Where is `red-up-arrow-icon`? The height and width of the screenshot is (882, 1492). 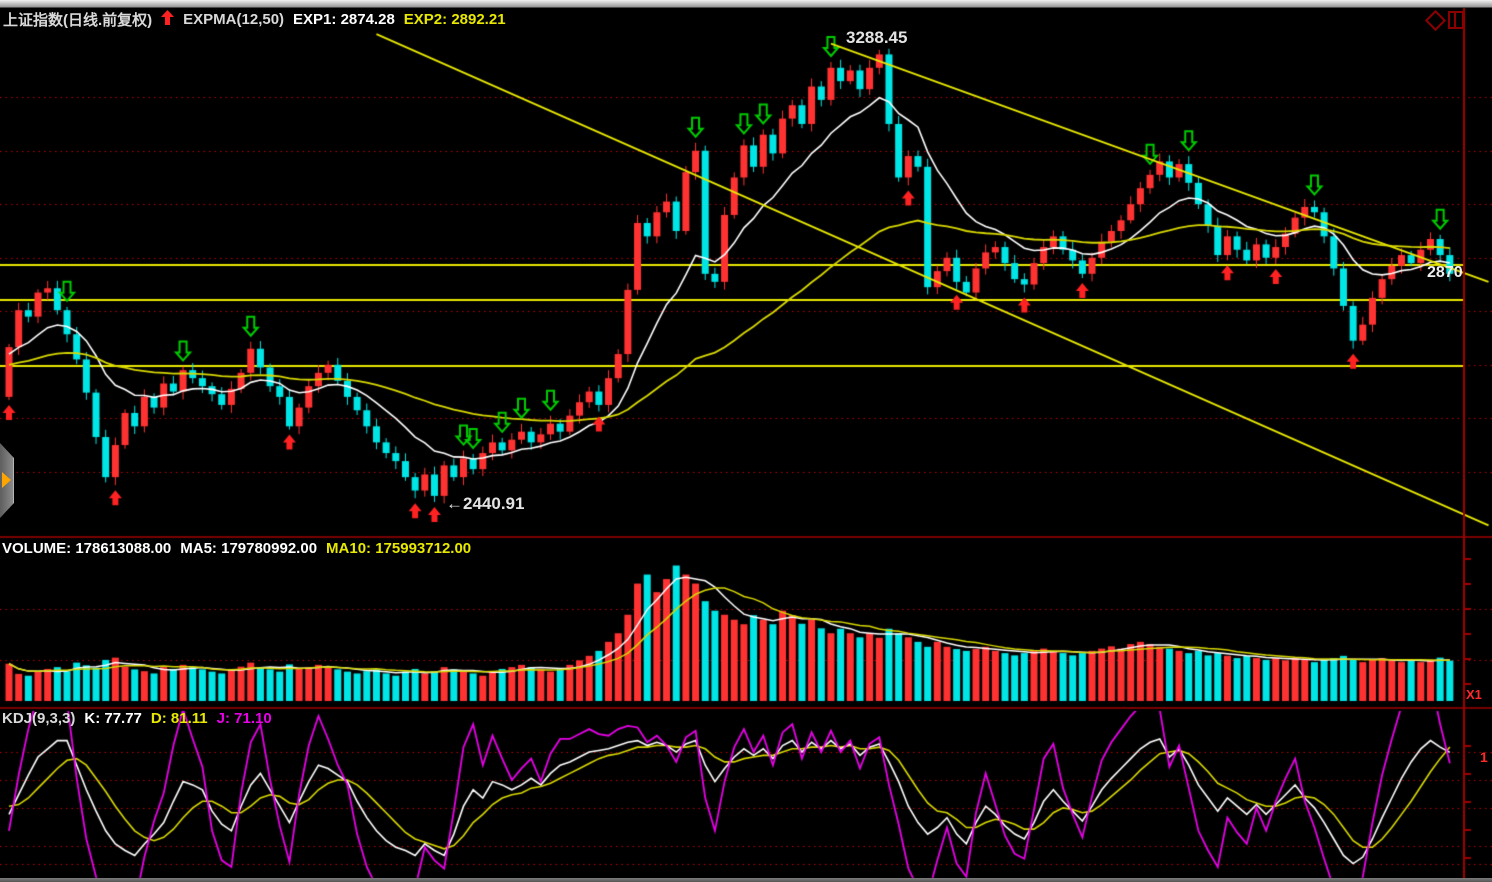 red-up-arrow-icon is located at coordinates (168, 19).